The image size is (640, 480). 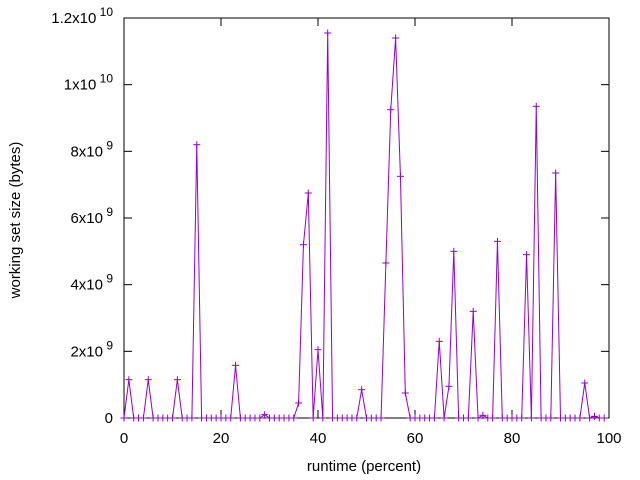 What do you see at coordinates (415, 438) in the screenshot?
I see `x-tick-label: 60` at bounding box center [415, 438].